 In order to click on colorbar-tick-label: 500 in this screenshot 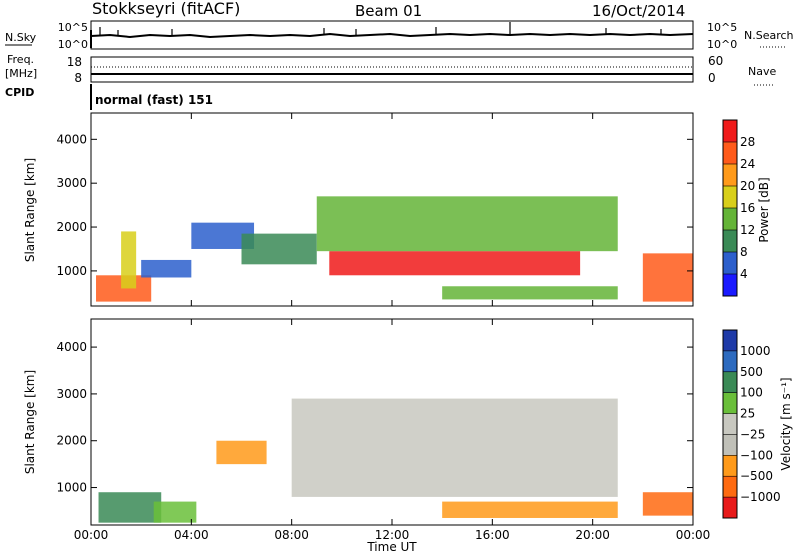, I will do `click(751, 372)`.